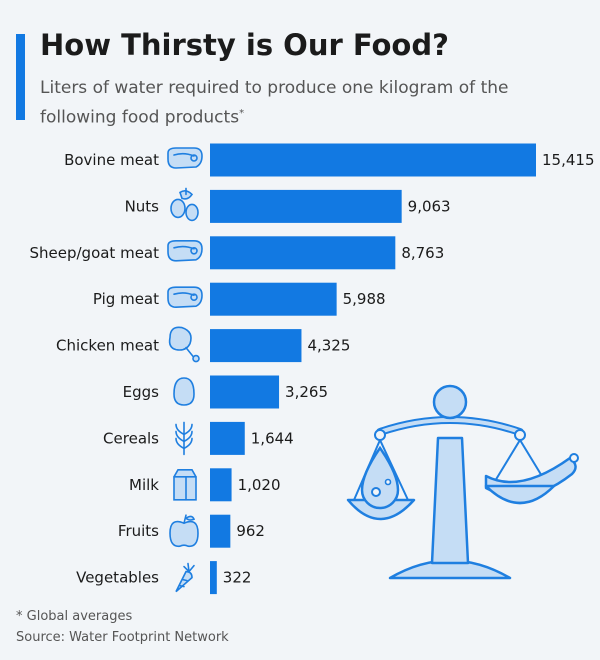 This screenshot has height=660, width=600. I want to click on category-label: Vegetables, so click(117, 578).